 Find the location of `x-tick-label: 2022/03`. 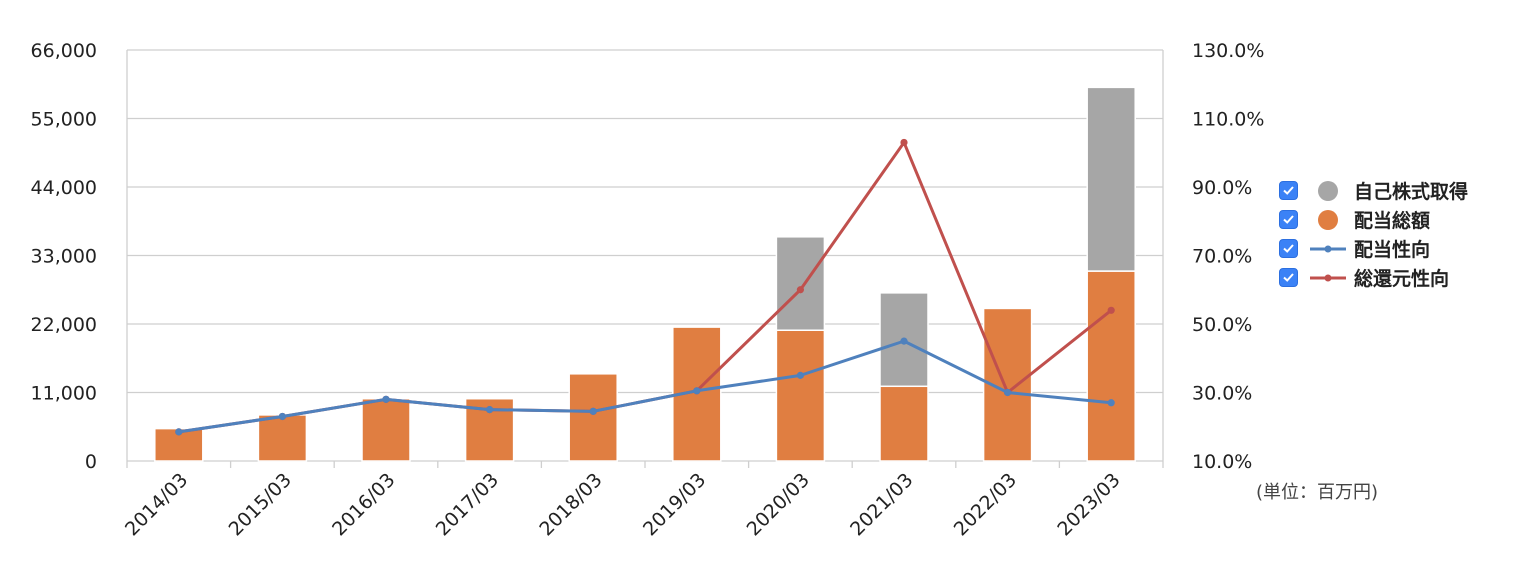

x-tick-label: 2022/03 is located at coordinates (985, 504).